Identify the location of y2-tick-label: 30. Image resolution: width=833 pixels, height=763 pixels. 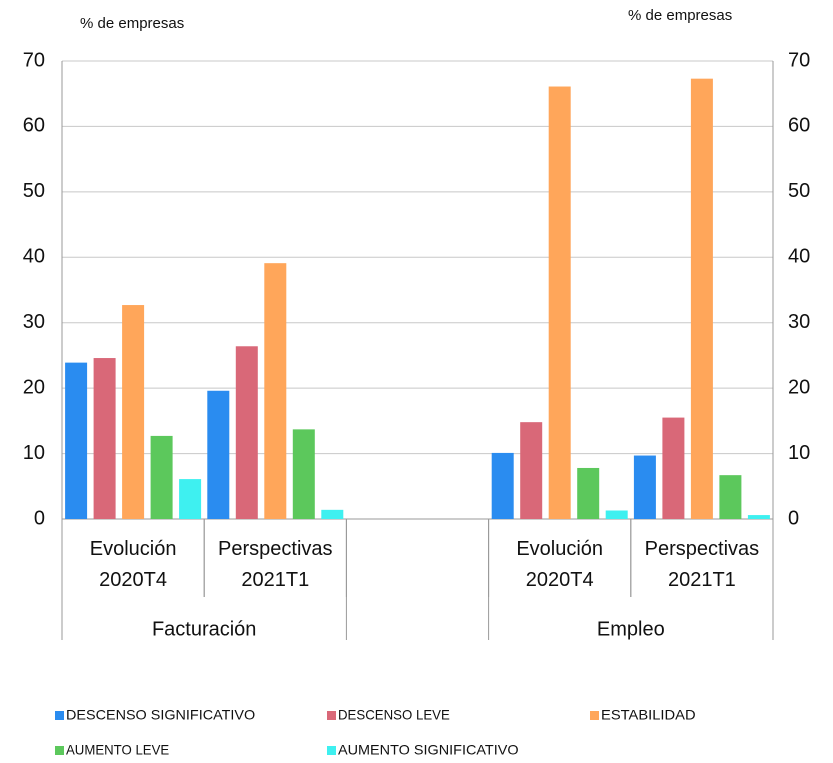
(799, 322).